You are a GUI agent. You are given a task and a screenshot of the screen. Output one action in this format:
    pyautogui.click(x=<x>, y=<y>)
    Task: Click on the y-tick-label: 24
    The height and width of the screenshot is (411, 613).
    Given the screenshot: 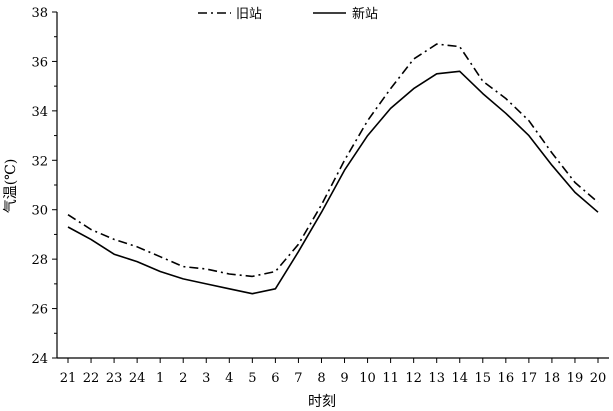 What is the action you would take?
    pyautogui.click(x=39, y=359)
    